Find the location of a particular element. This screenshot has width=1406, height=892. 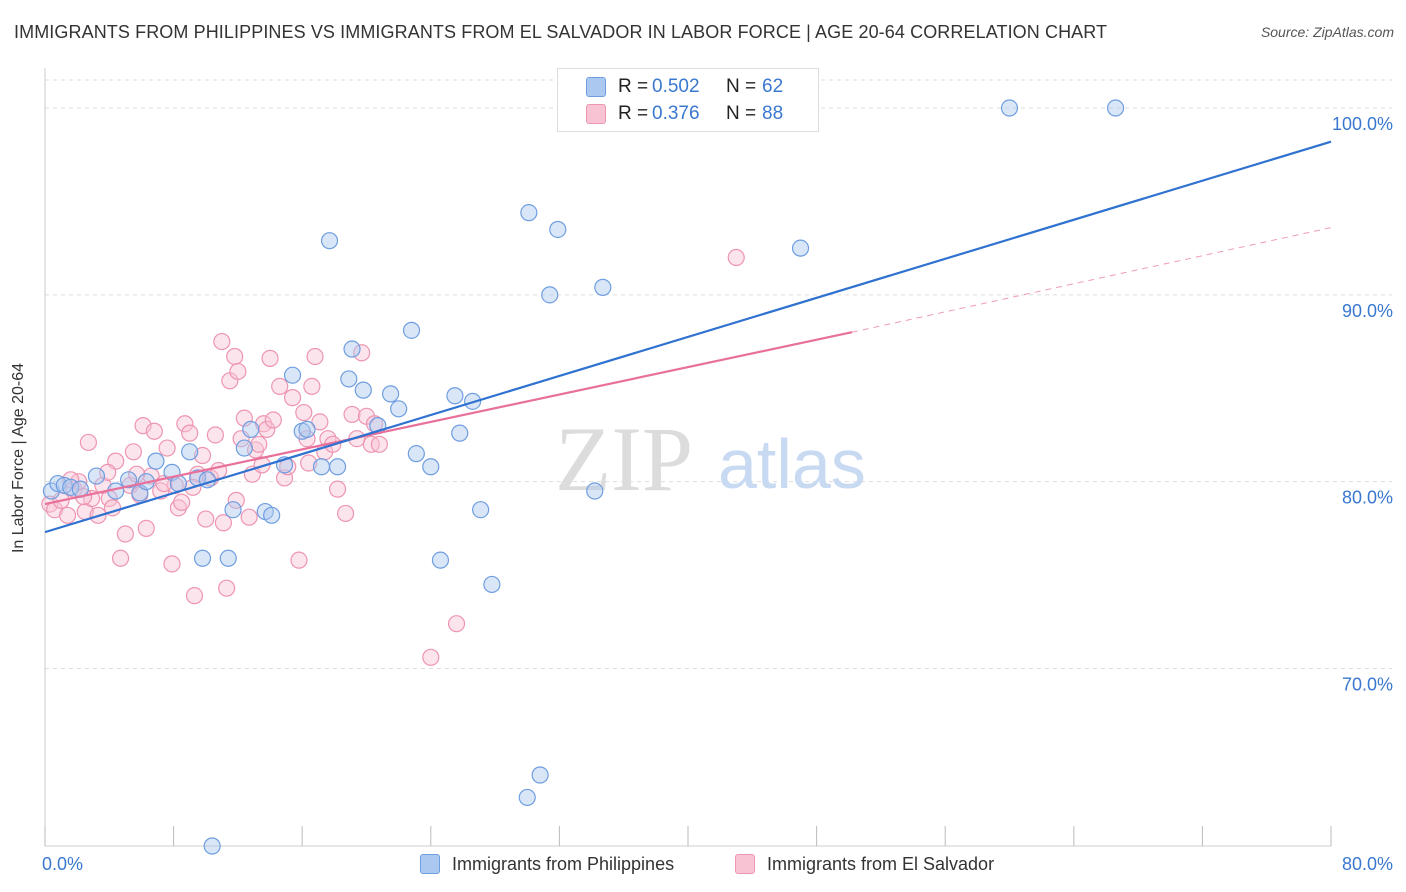

trend-line-el-salvador-extension is located at coordinates (1091, 280).